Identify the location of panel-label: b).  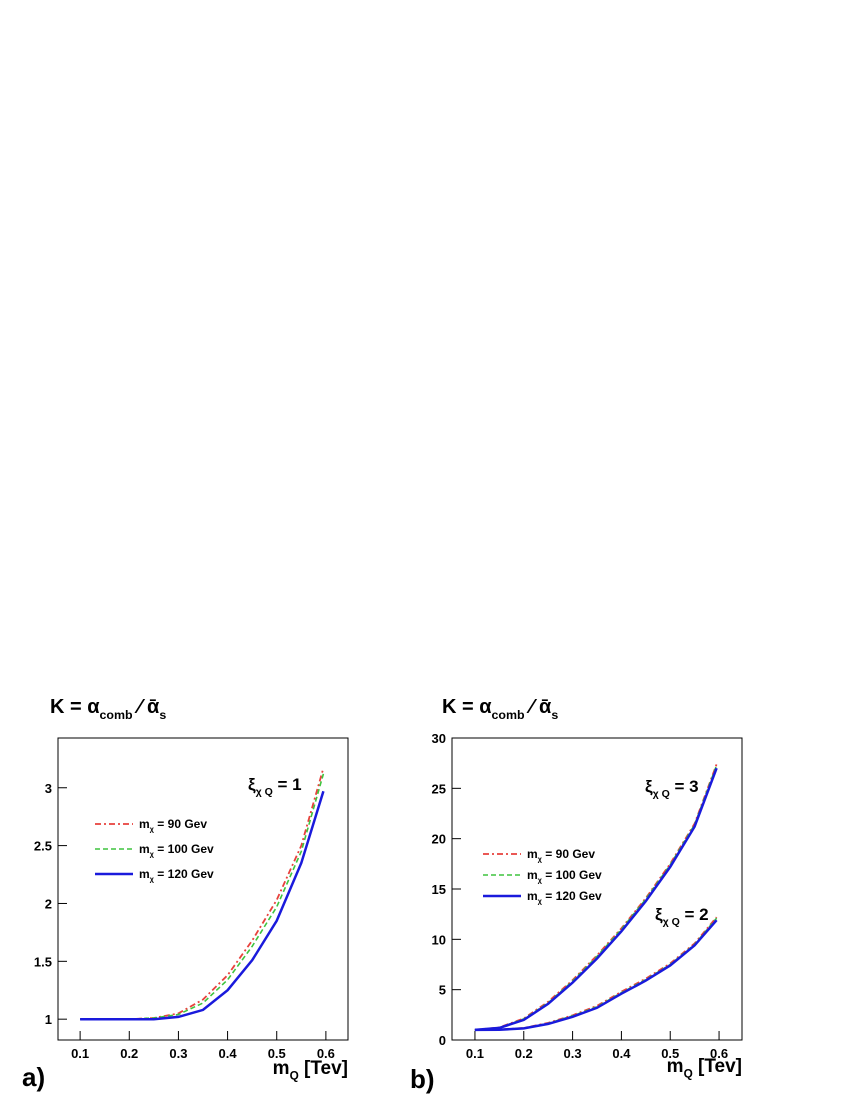
(422, 1079).